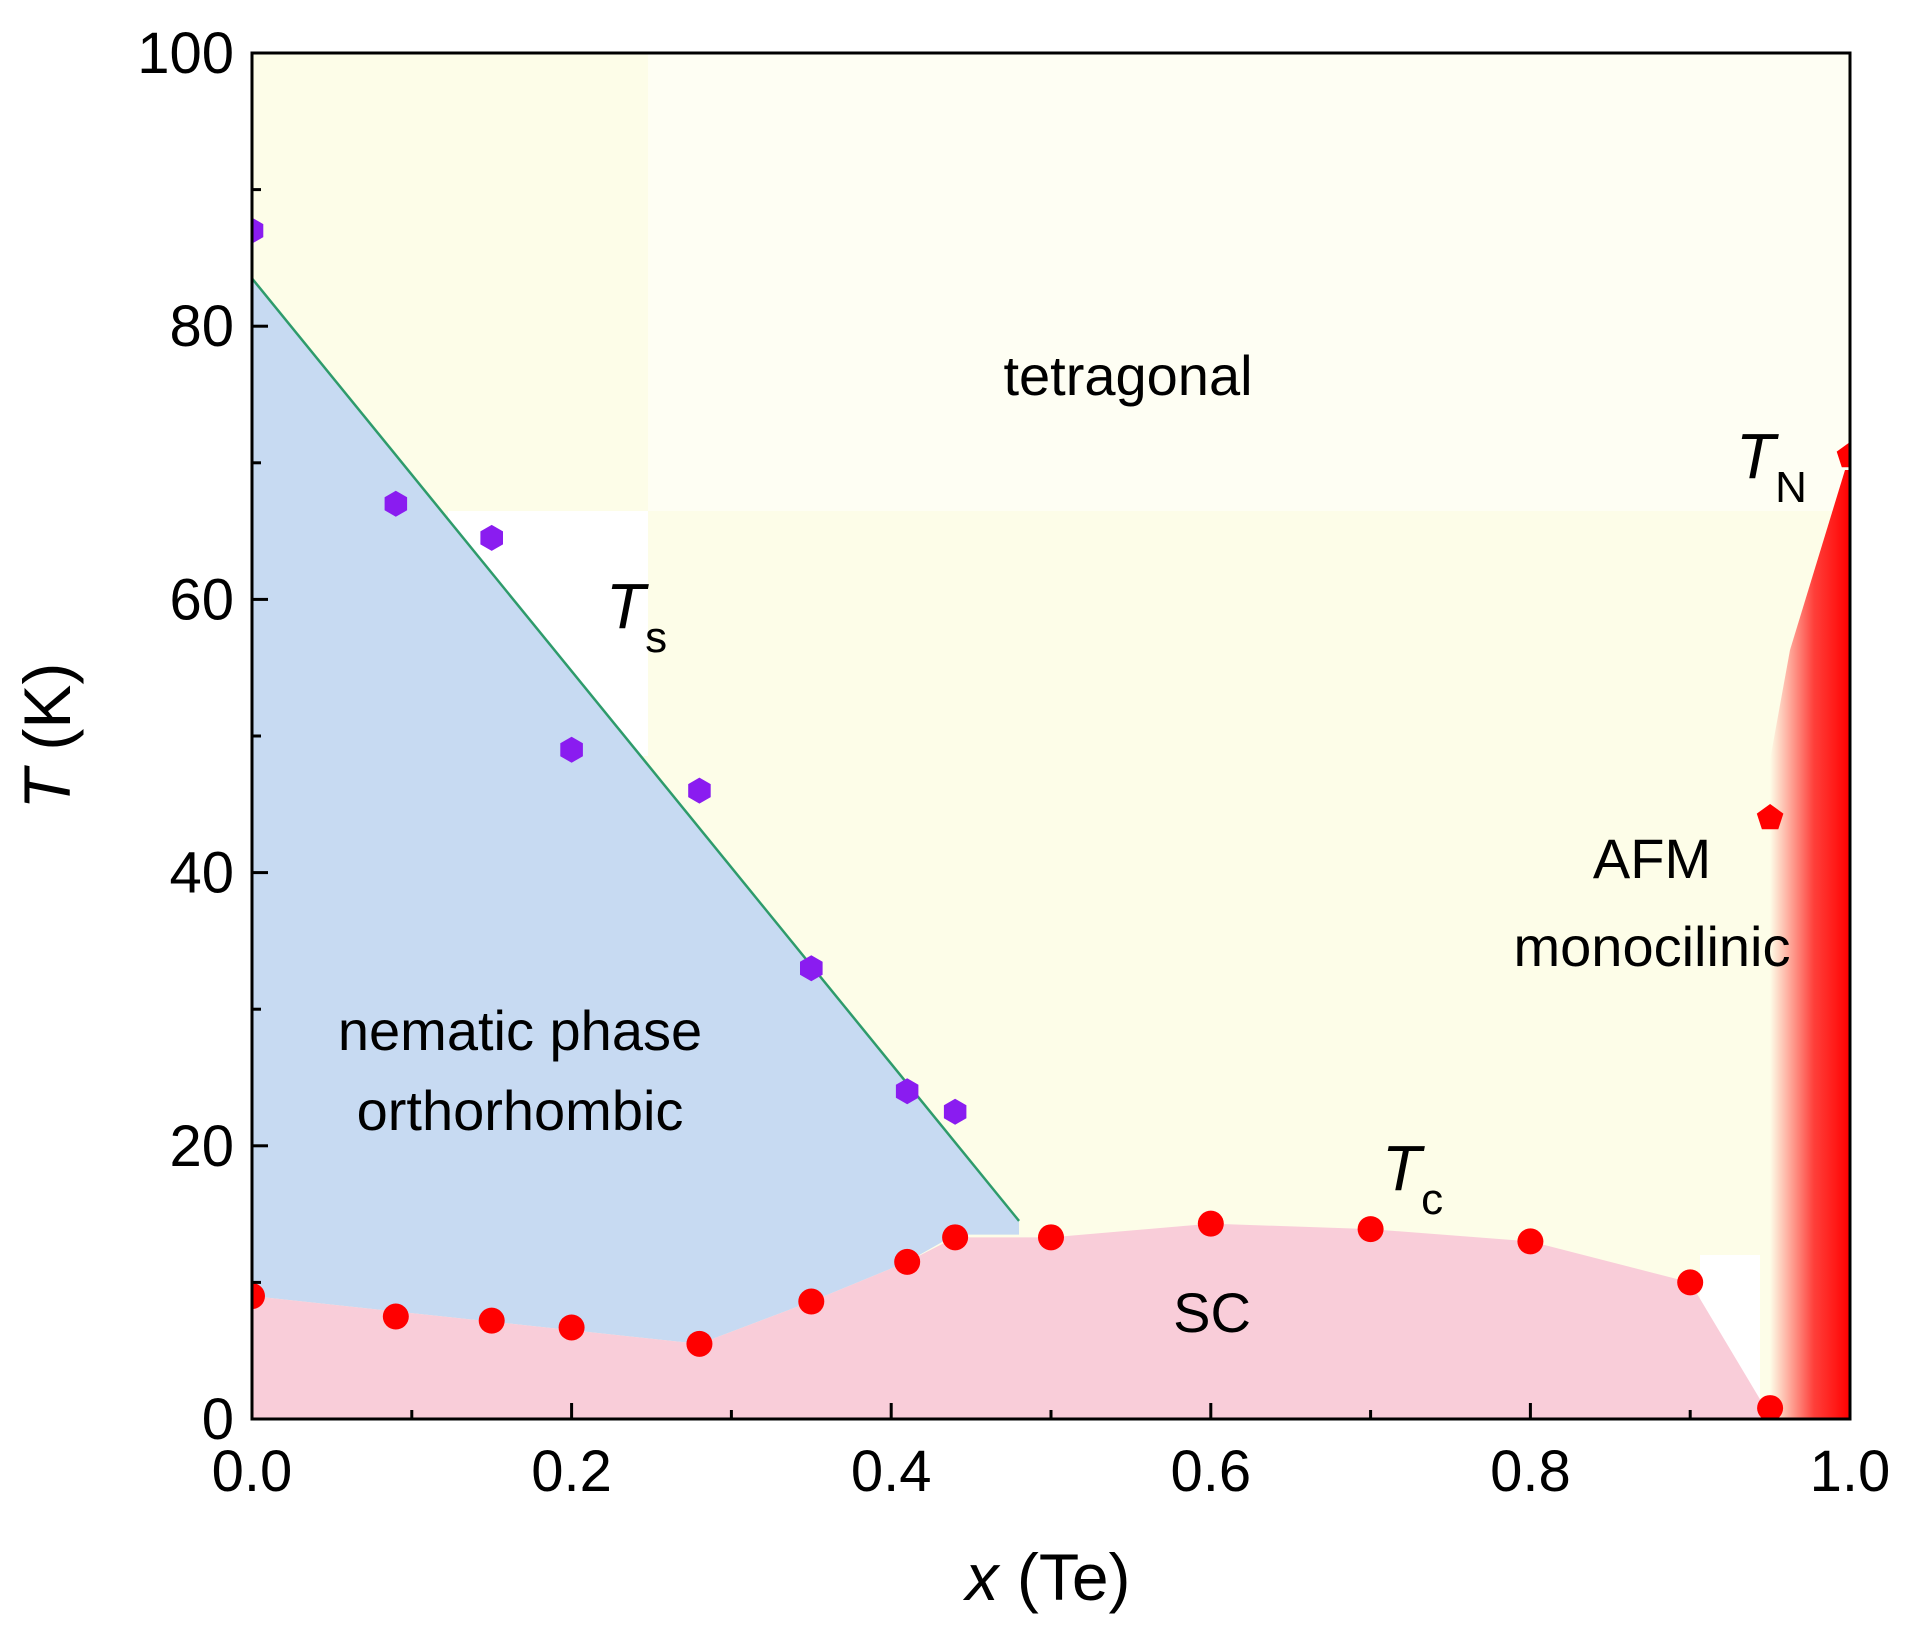 This screenshot has width=1908, height=1634. I want to click on x-tick-label: 0.6, so click(1210, 1471).